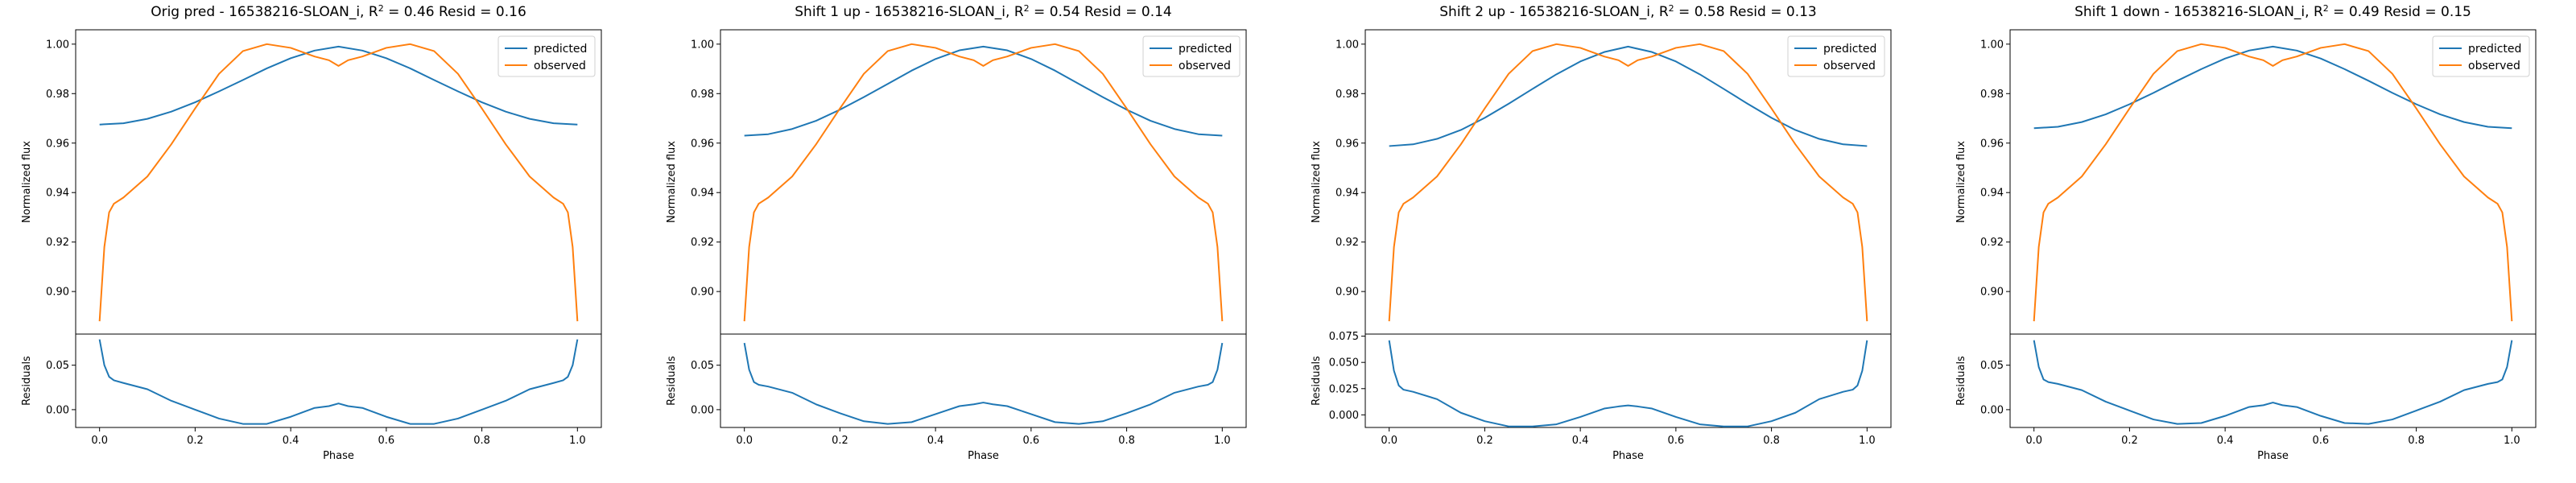 The image size is (2576, 483). What do you see at coordinates (1344, 416) in the screenshot?
I see `residual-ytick-label: 0.000` at bounding box center [1344, 416].